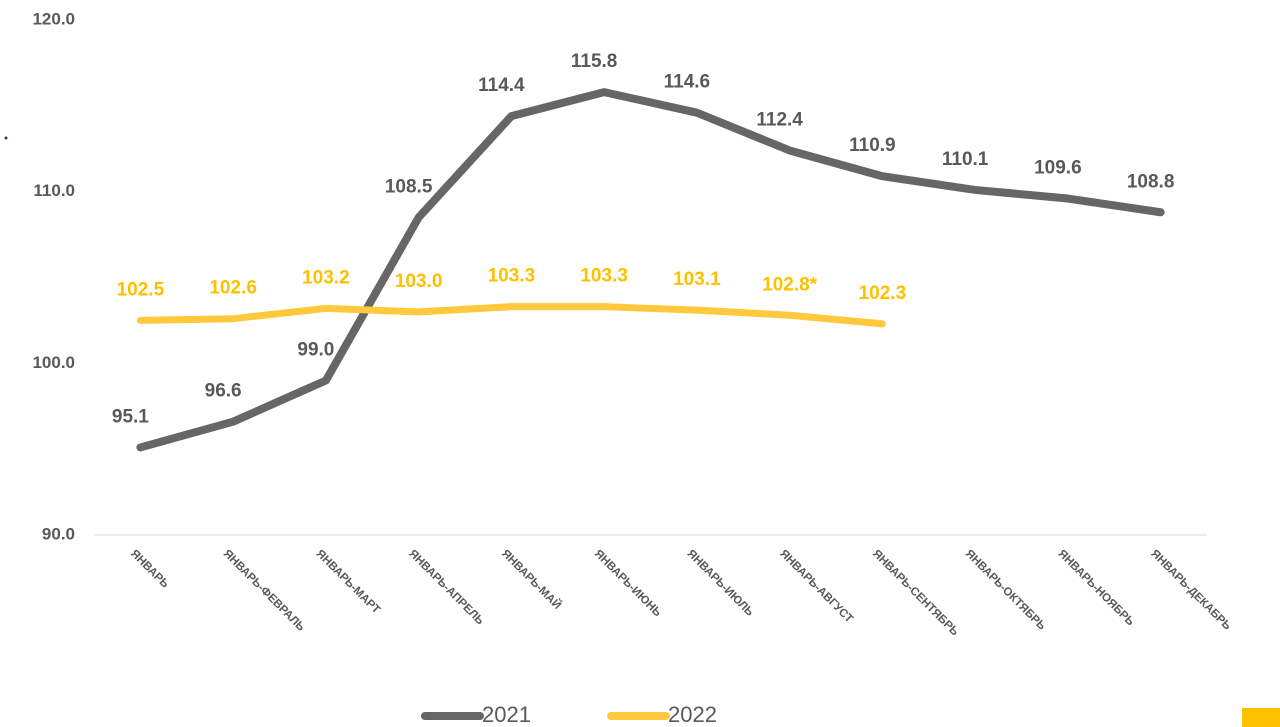 The height and width of the screenshot is (727, 1280). I want to click on data-label: 108.5, so click(409, 186).